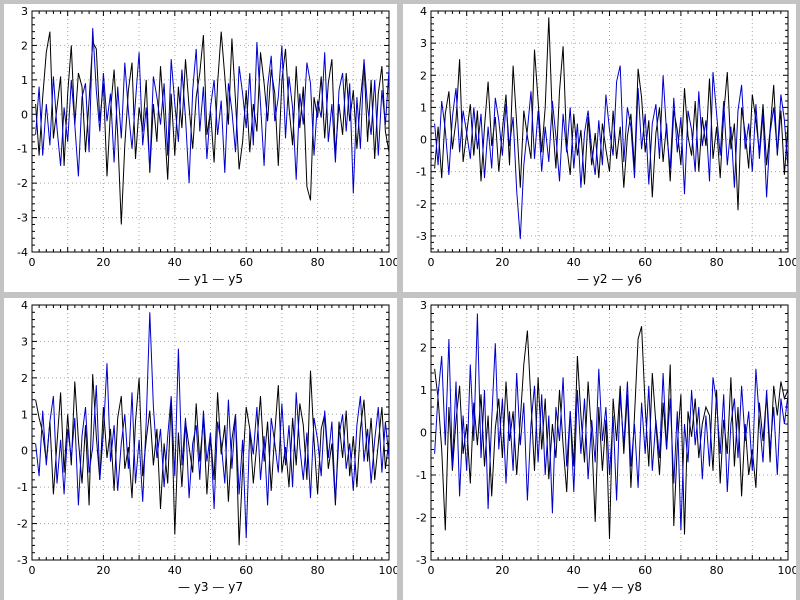 This screenshot has width=800, height=600. What do you see at coordinates (212, 111) in the screenshot?
I see `series-line-y5` at bounding box center [212, 111].